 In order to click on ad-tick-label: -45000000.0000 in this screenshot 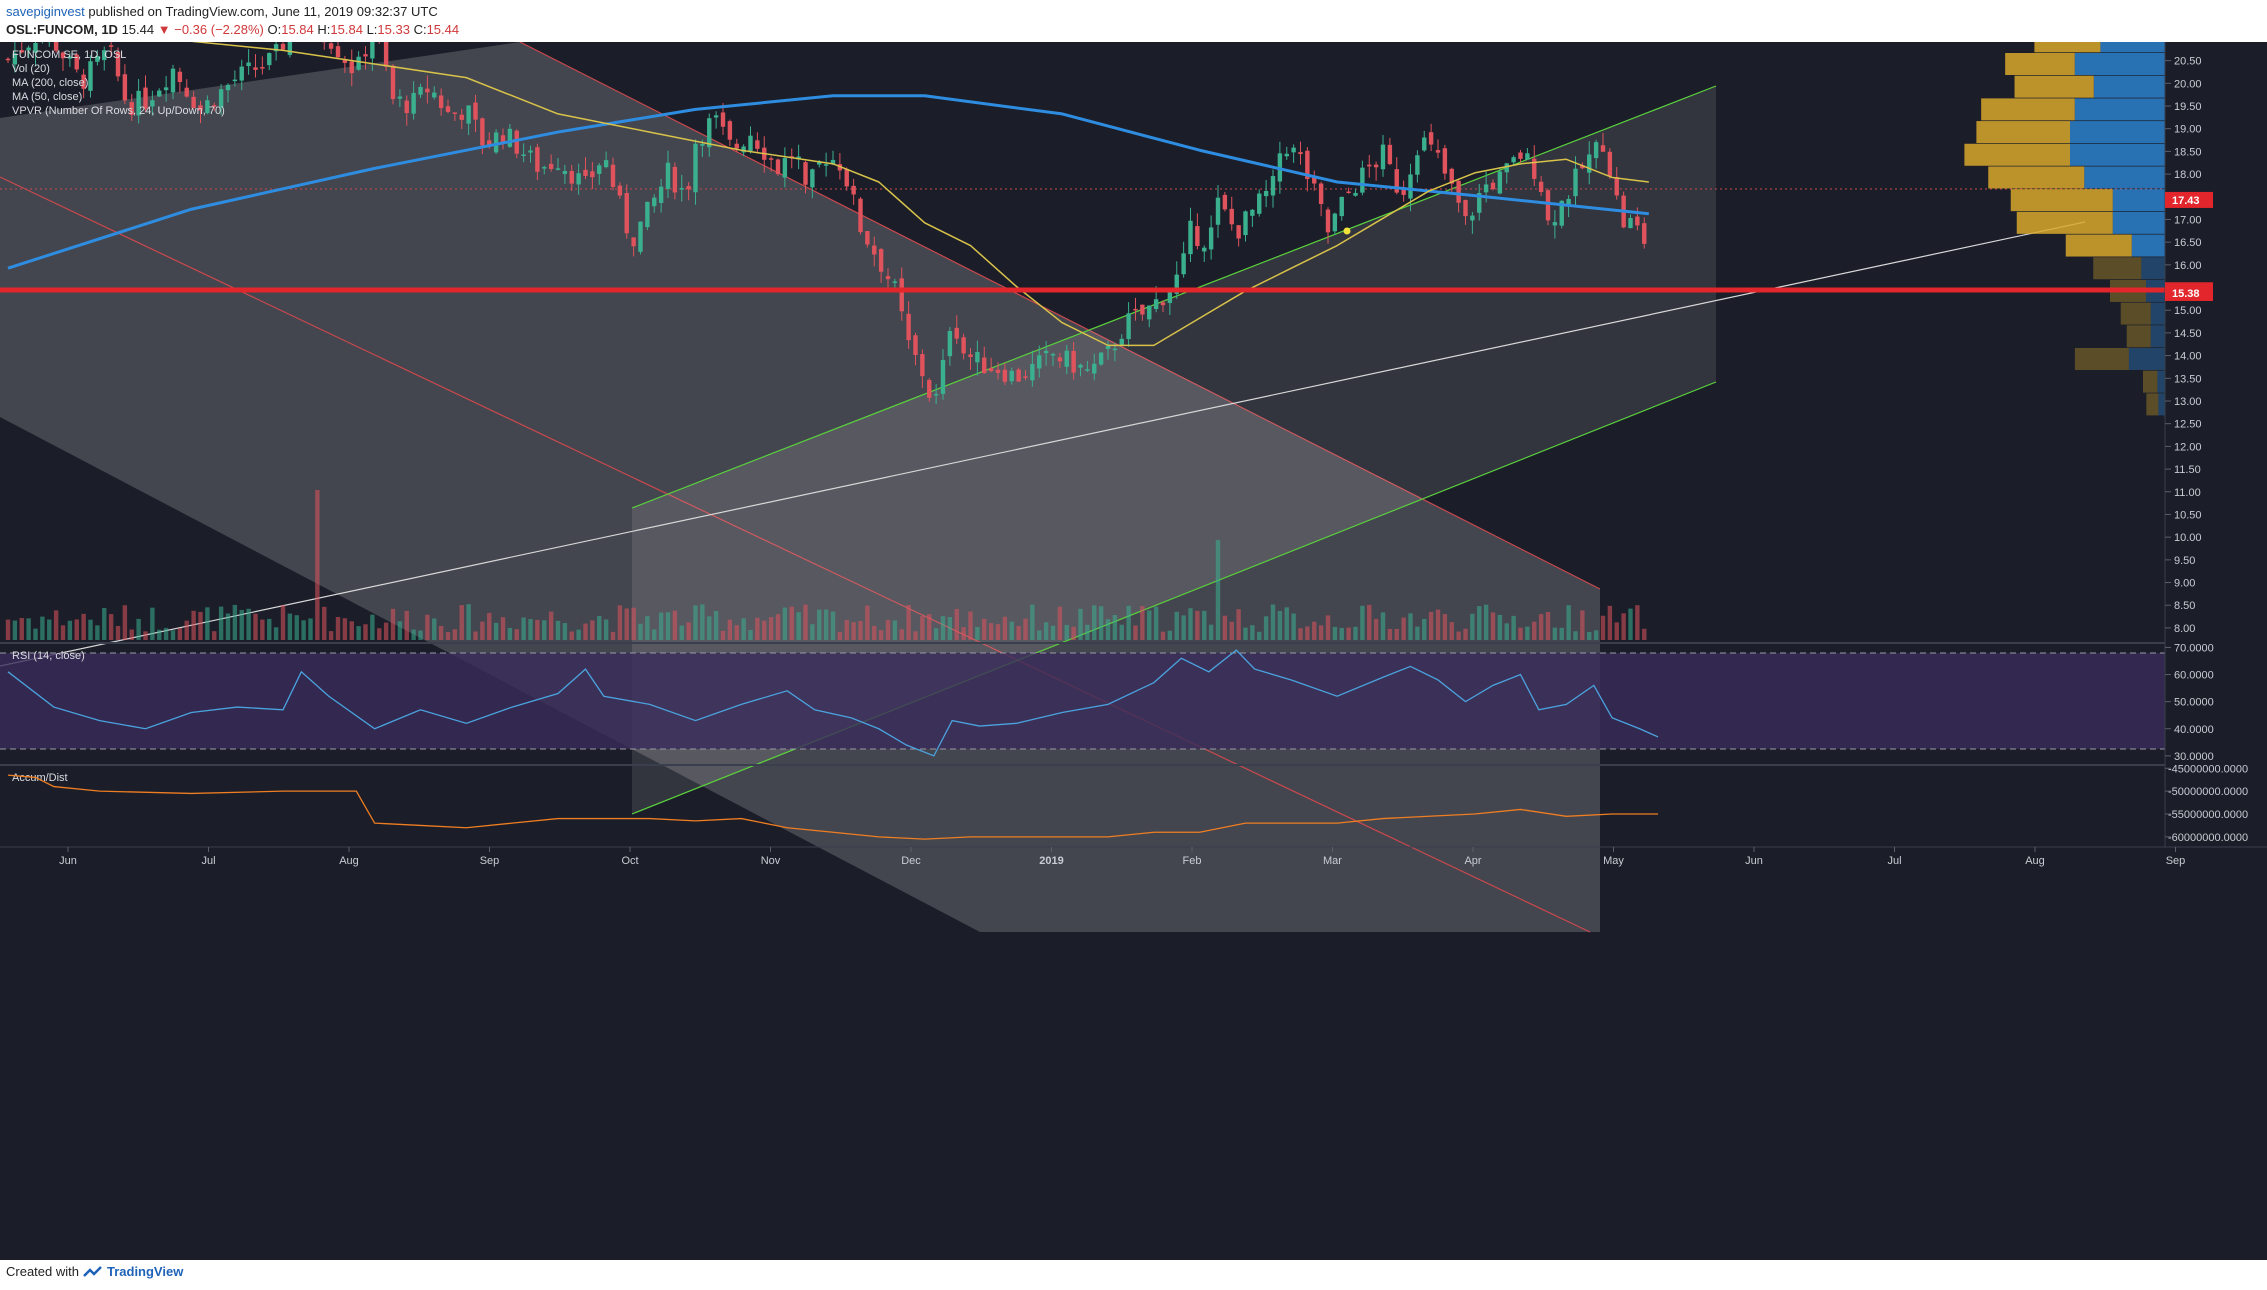, I will do `click(2208, 769)`.